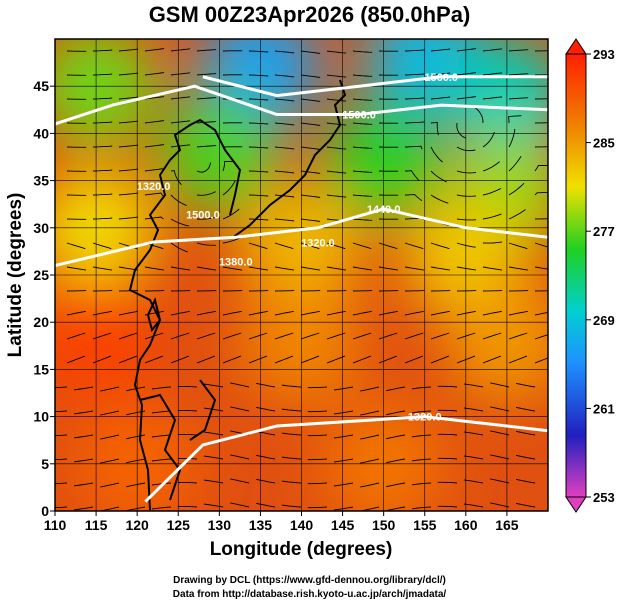 The width and height of the screenshot is (619, 605). Describe the element at coordinates (41, 369) in the screenshot. I see `y-tick-label: 15` at that location.